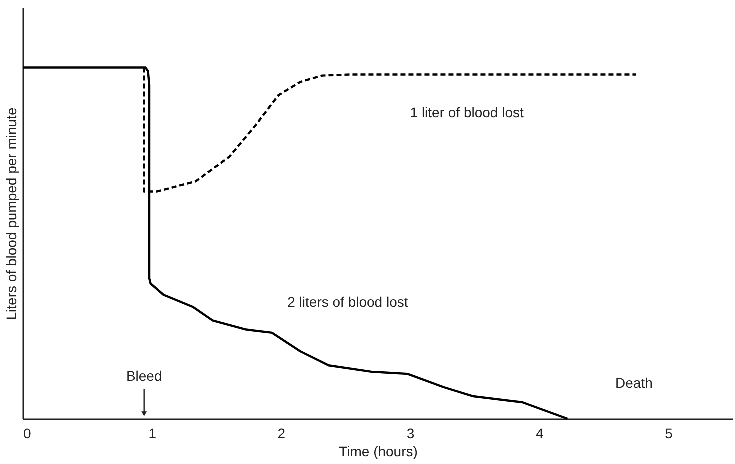 The height and width of the screenshot is (464, 735). Describe the element at coordinates (669, 434) in the screenshot. I see `x-tick-label: 5` at that location.